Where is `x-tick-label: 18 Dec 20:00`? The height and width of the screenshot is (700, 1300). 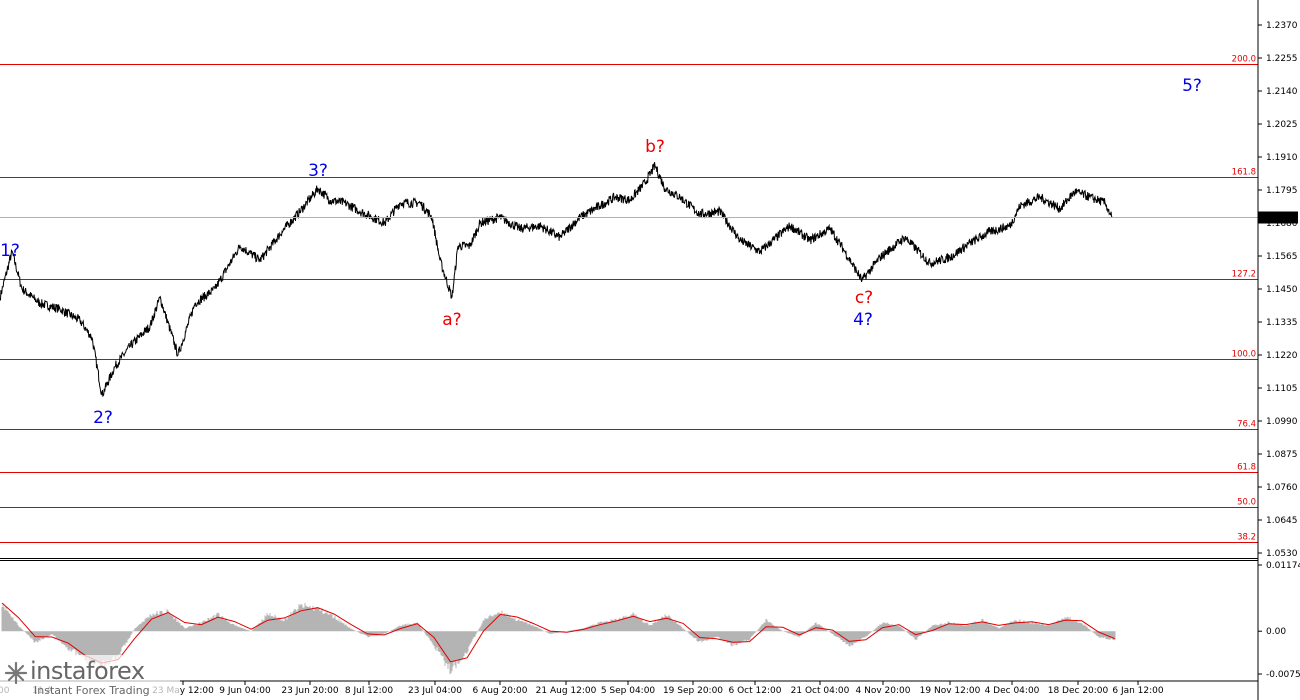 x-tick-label: 18 Dec 20:00 is located at coordinates (1078, 691).